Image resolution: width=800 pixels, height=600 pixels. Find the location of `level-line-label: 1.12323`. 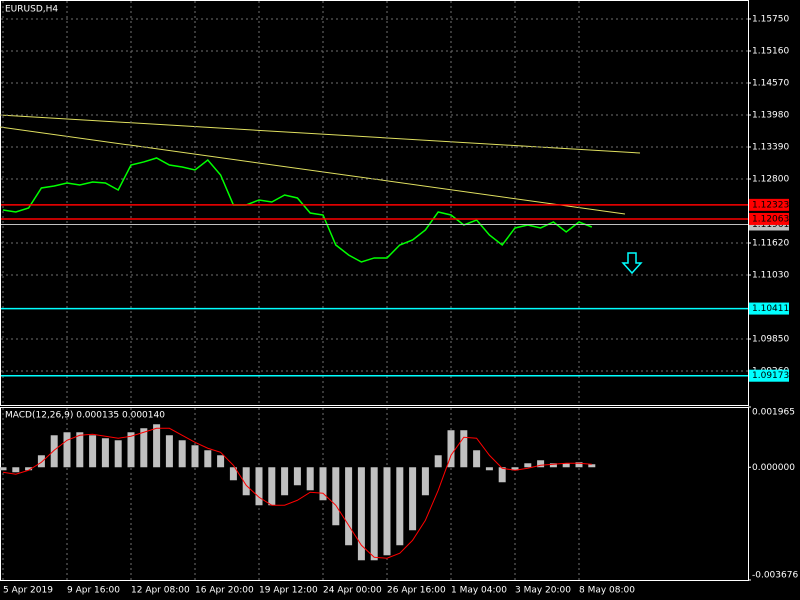

level-line-label: 1.12323 is located at coordinates (770, 205).